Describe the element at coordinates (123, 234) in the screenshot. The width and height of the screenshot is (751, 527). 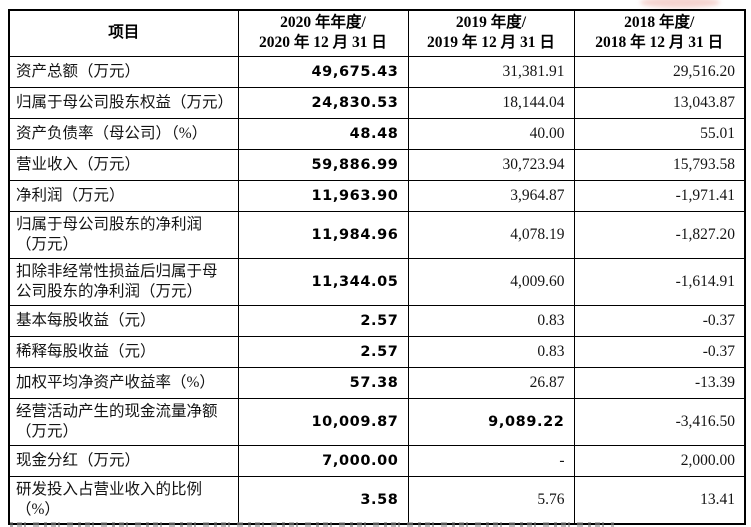
I see `row-label: 归属于母公司股东的净利润 （万元）` at that location.